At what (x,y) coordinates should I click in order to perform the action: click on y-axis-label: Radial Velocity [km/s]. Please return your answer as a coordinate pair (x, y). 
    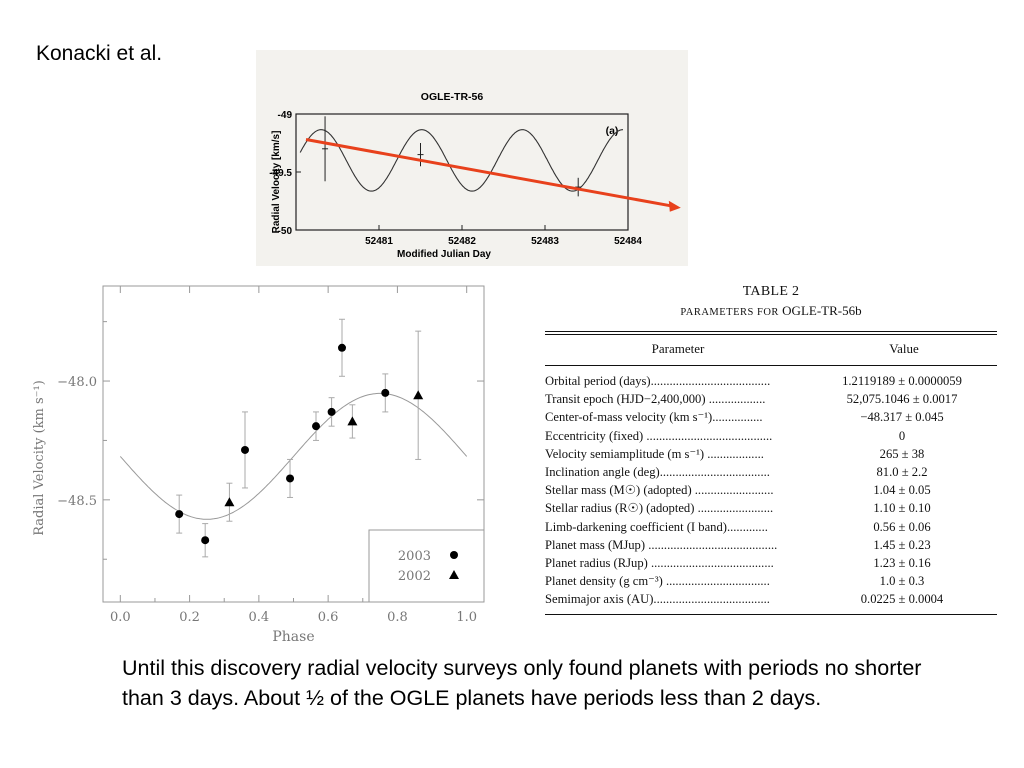
    Looking at the image, I should click on (276, 182).